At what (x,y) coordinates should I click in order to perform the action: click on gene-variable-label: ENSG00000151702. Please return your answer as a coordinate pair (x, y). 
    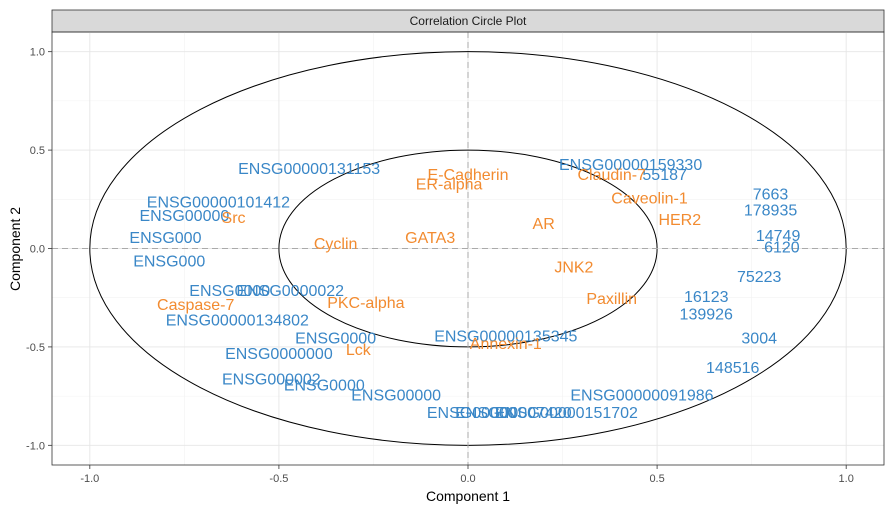
    Looking at the image, I should click on (566, 413).